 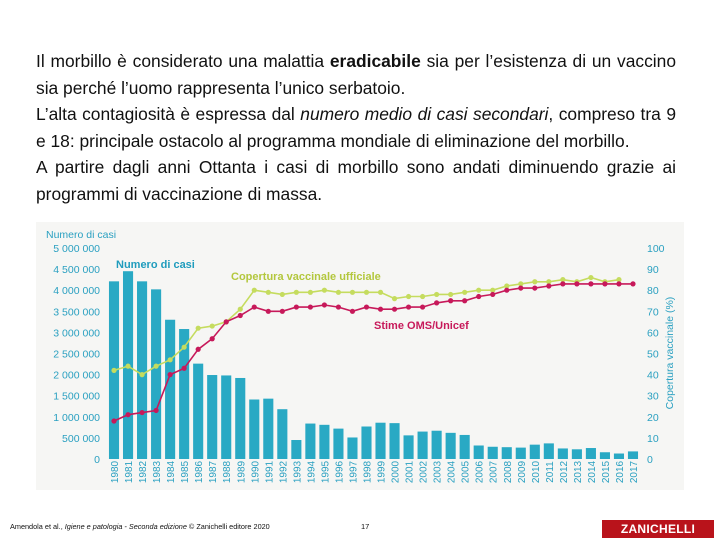 I want to click on page-number: 17, so click(x=365, y=526).